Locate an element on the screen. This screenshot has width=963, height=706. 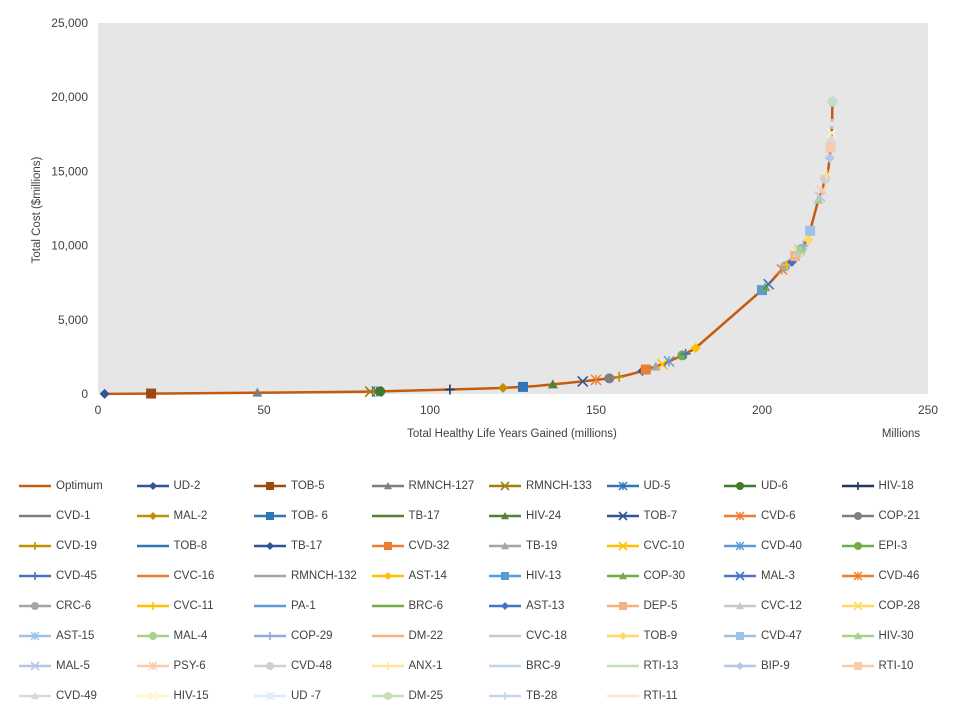
legend-label: AST-15 is located at coordinates (75, 636).